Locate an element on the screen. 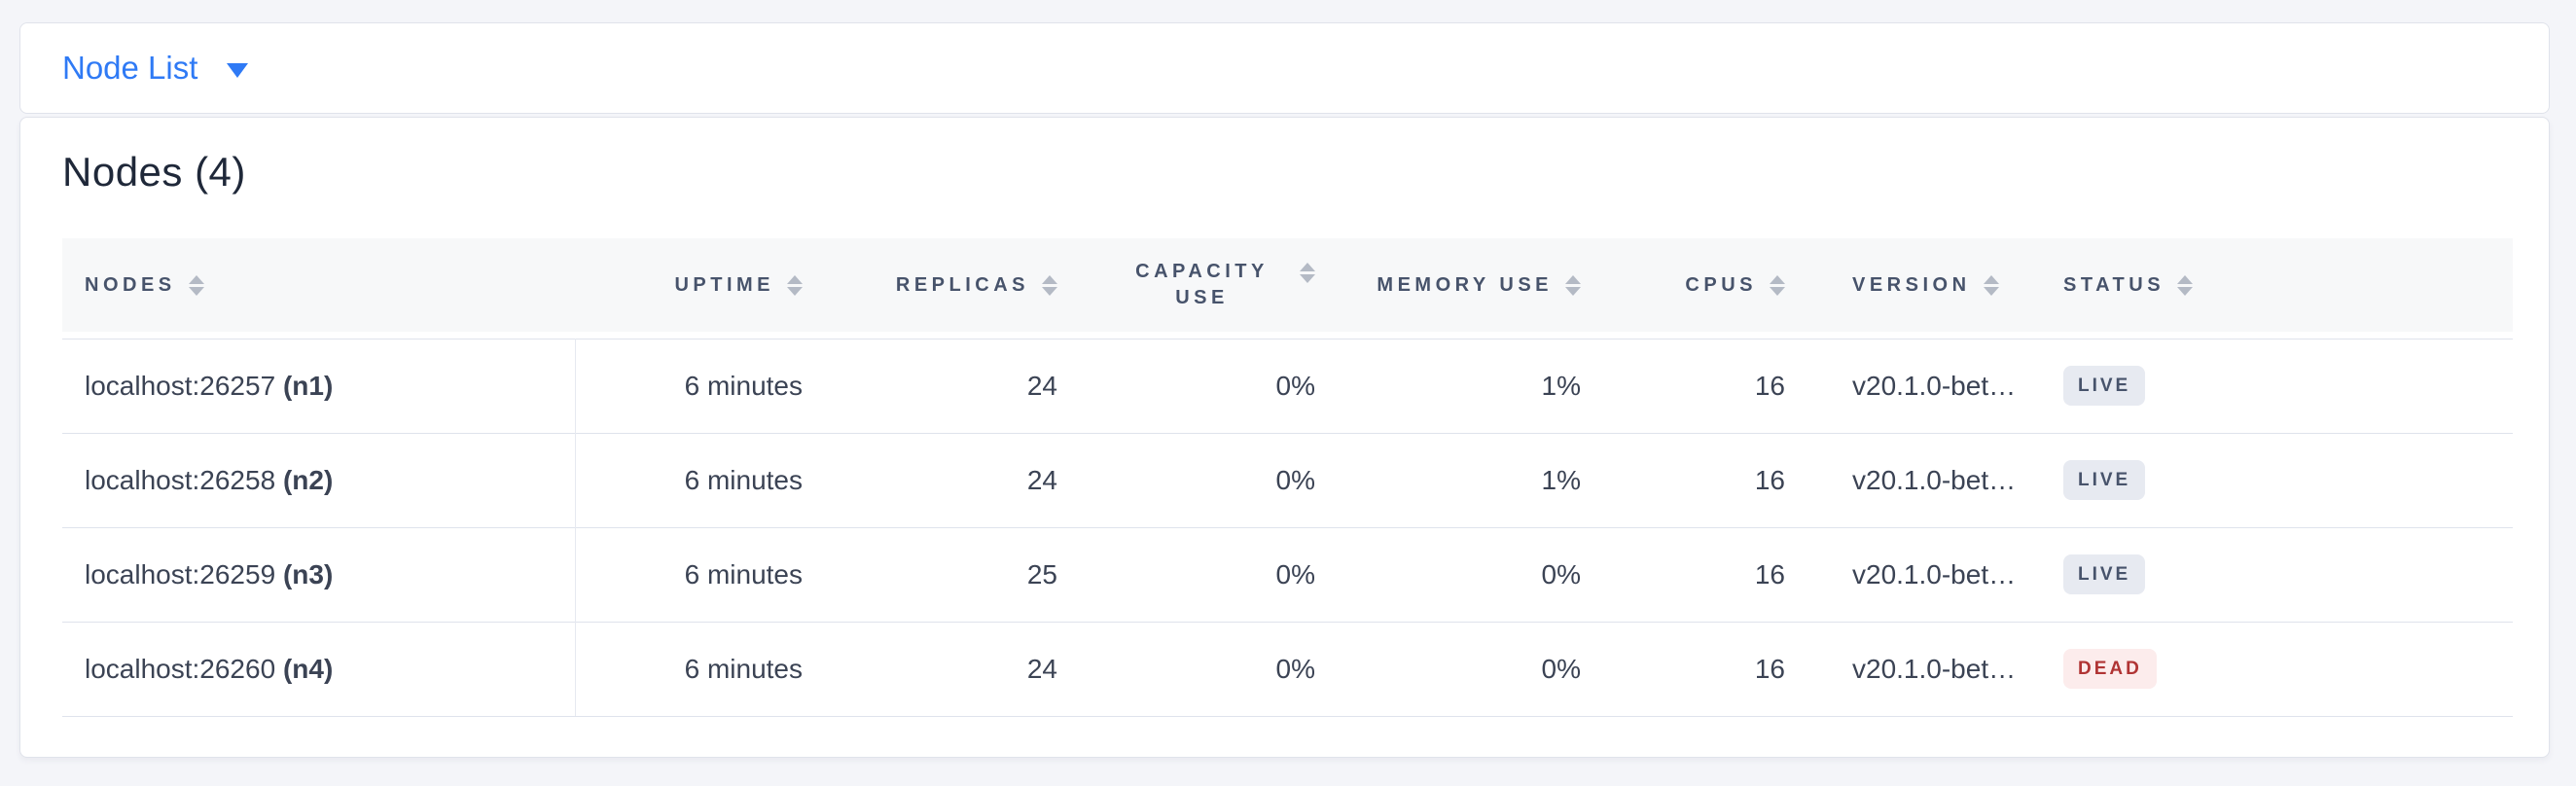 The height and width of the screenshot is (786, 2576). chevron-down-icon is located at coordinates (238, 70).